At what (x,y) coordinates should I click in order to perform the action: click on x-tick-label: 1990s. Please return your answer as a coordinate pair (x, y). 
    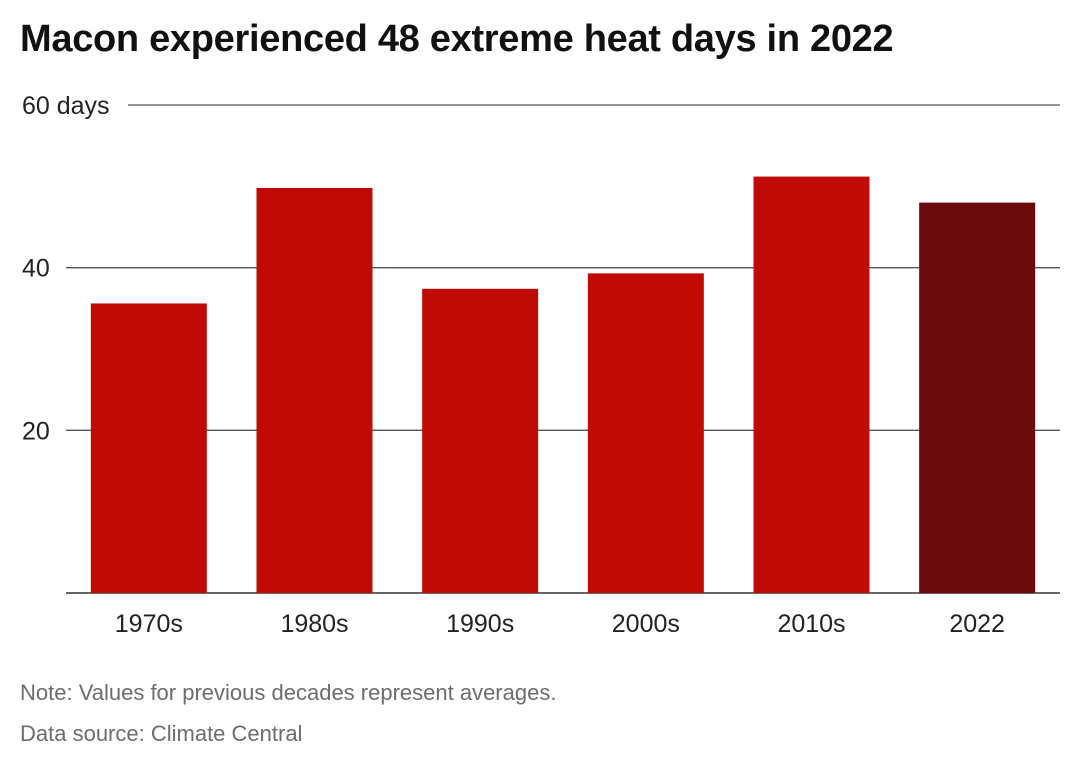
    Looking at the image, I should click on (480, 624).